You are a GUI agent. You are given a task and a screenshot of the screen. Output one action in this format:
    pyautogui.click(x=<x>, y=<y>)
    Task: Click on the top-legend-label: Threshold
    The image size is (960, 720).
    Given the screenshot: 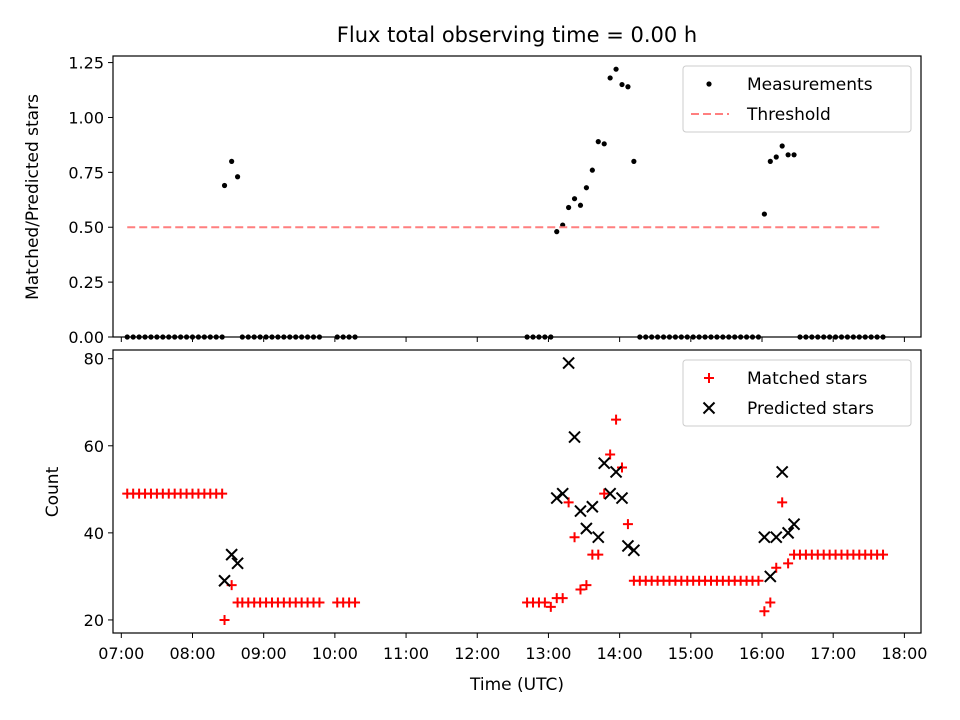 What is the action you would take?
    pyautogui.click(x=788, y=115)
    